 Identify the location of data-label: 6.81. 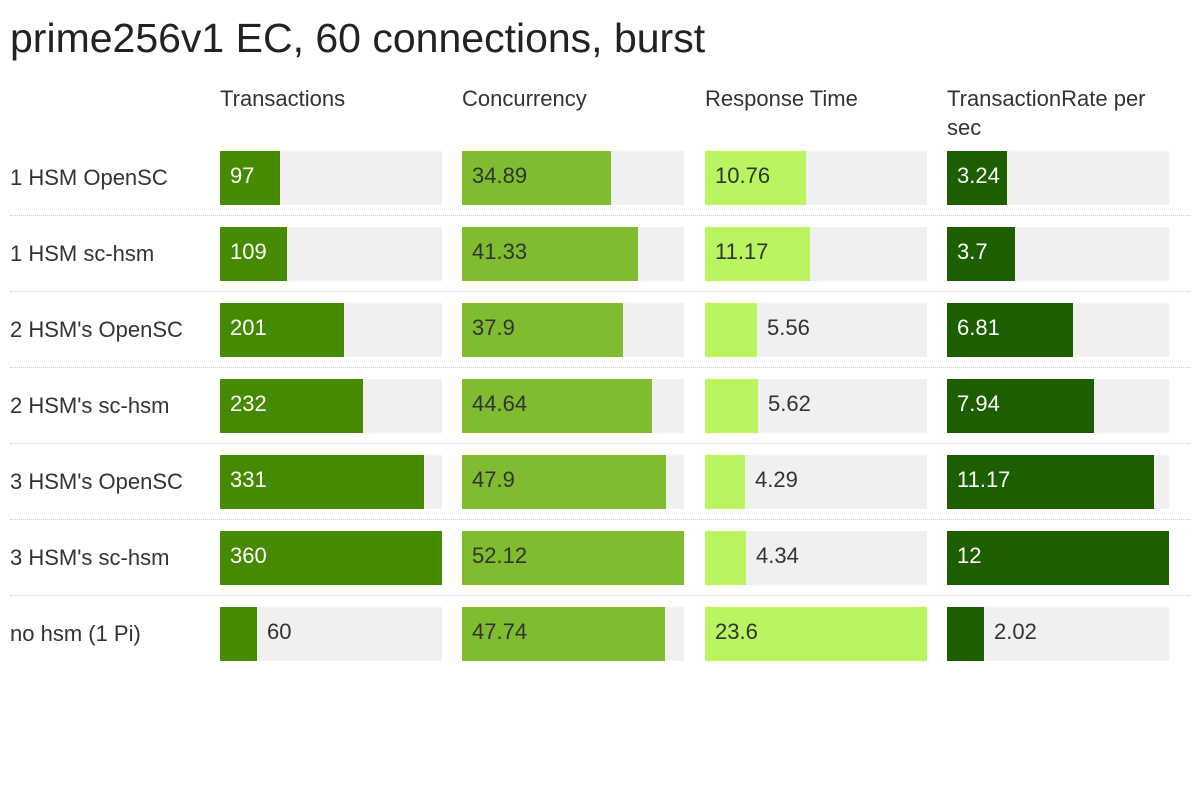
(978, 327).